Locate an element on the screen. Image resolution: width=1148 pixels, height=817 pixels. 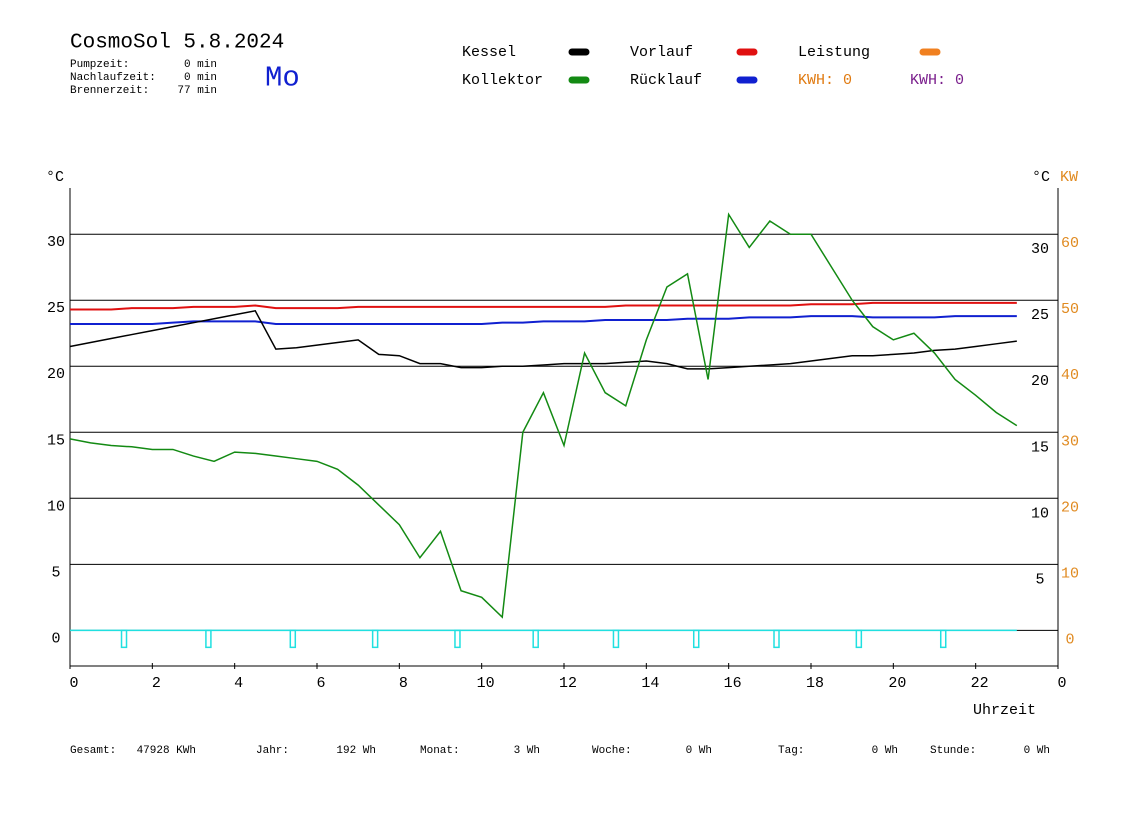
y2-tick-label: 10 is located at coordinates (1070, 573).